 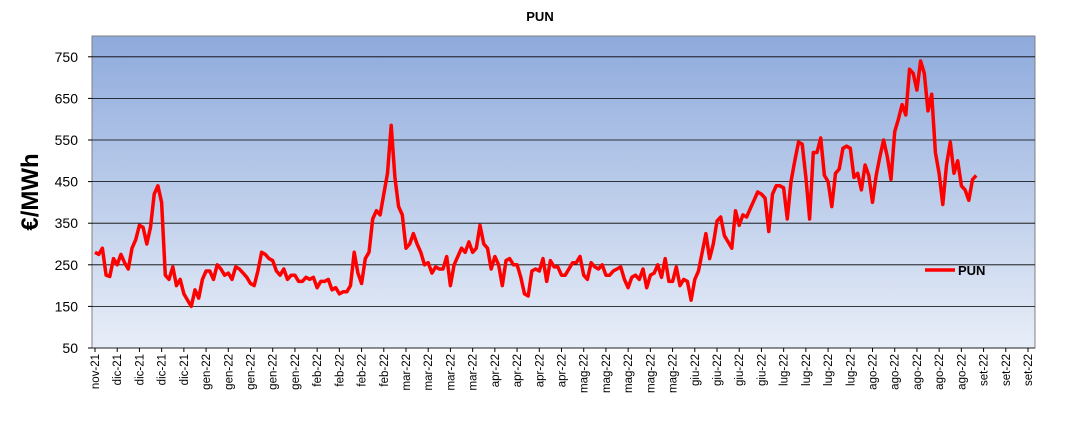 What do you see at coordinates (67, 306) in the screenshot?
I see `y-tick-label: 150` at bounding box center [67, 306].